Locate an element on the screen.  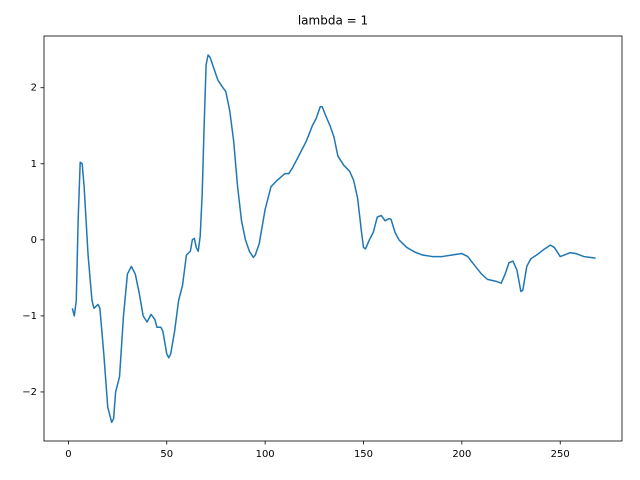
x-tick-label: 50 is located at coordinates (166, 454).